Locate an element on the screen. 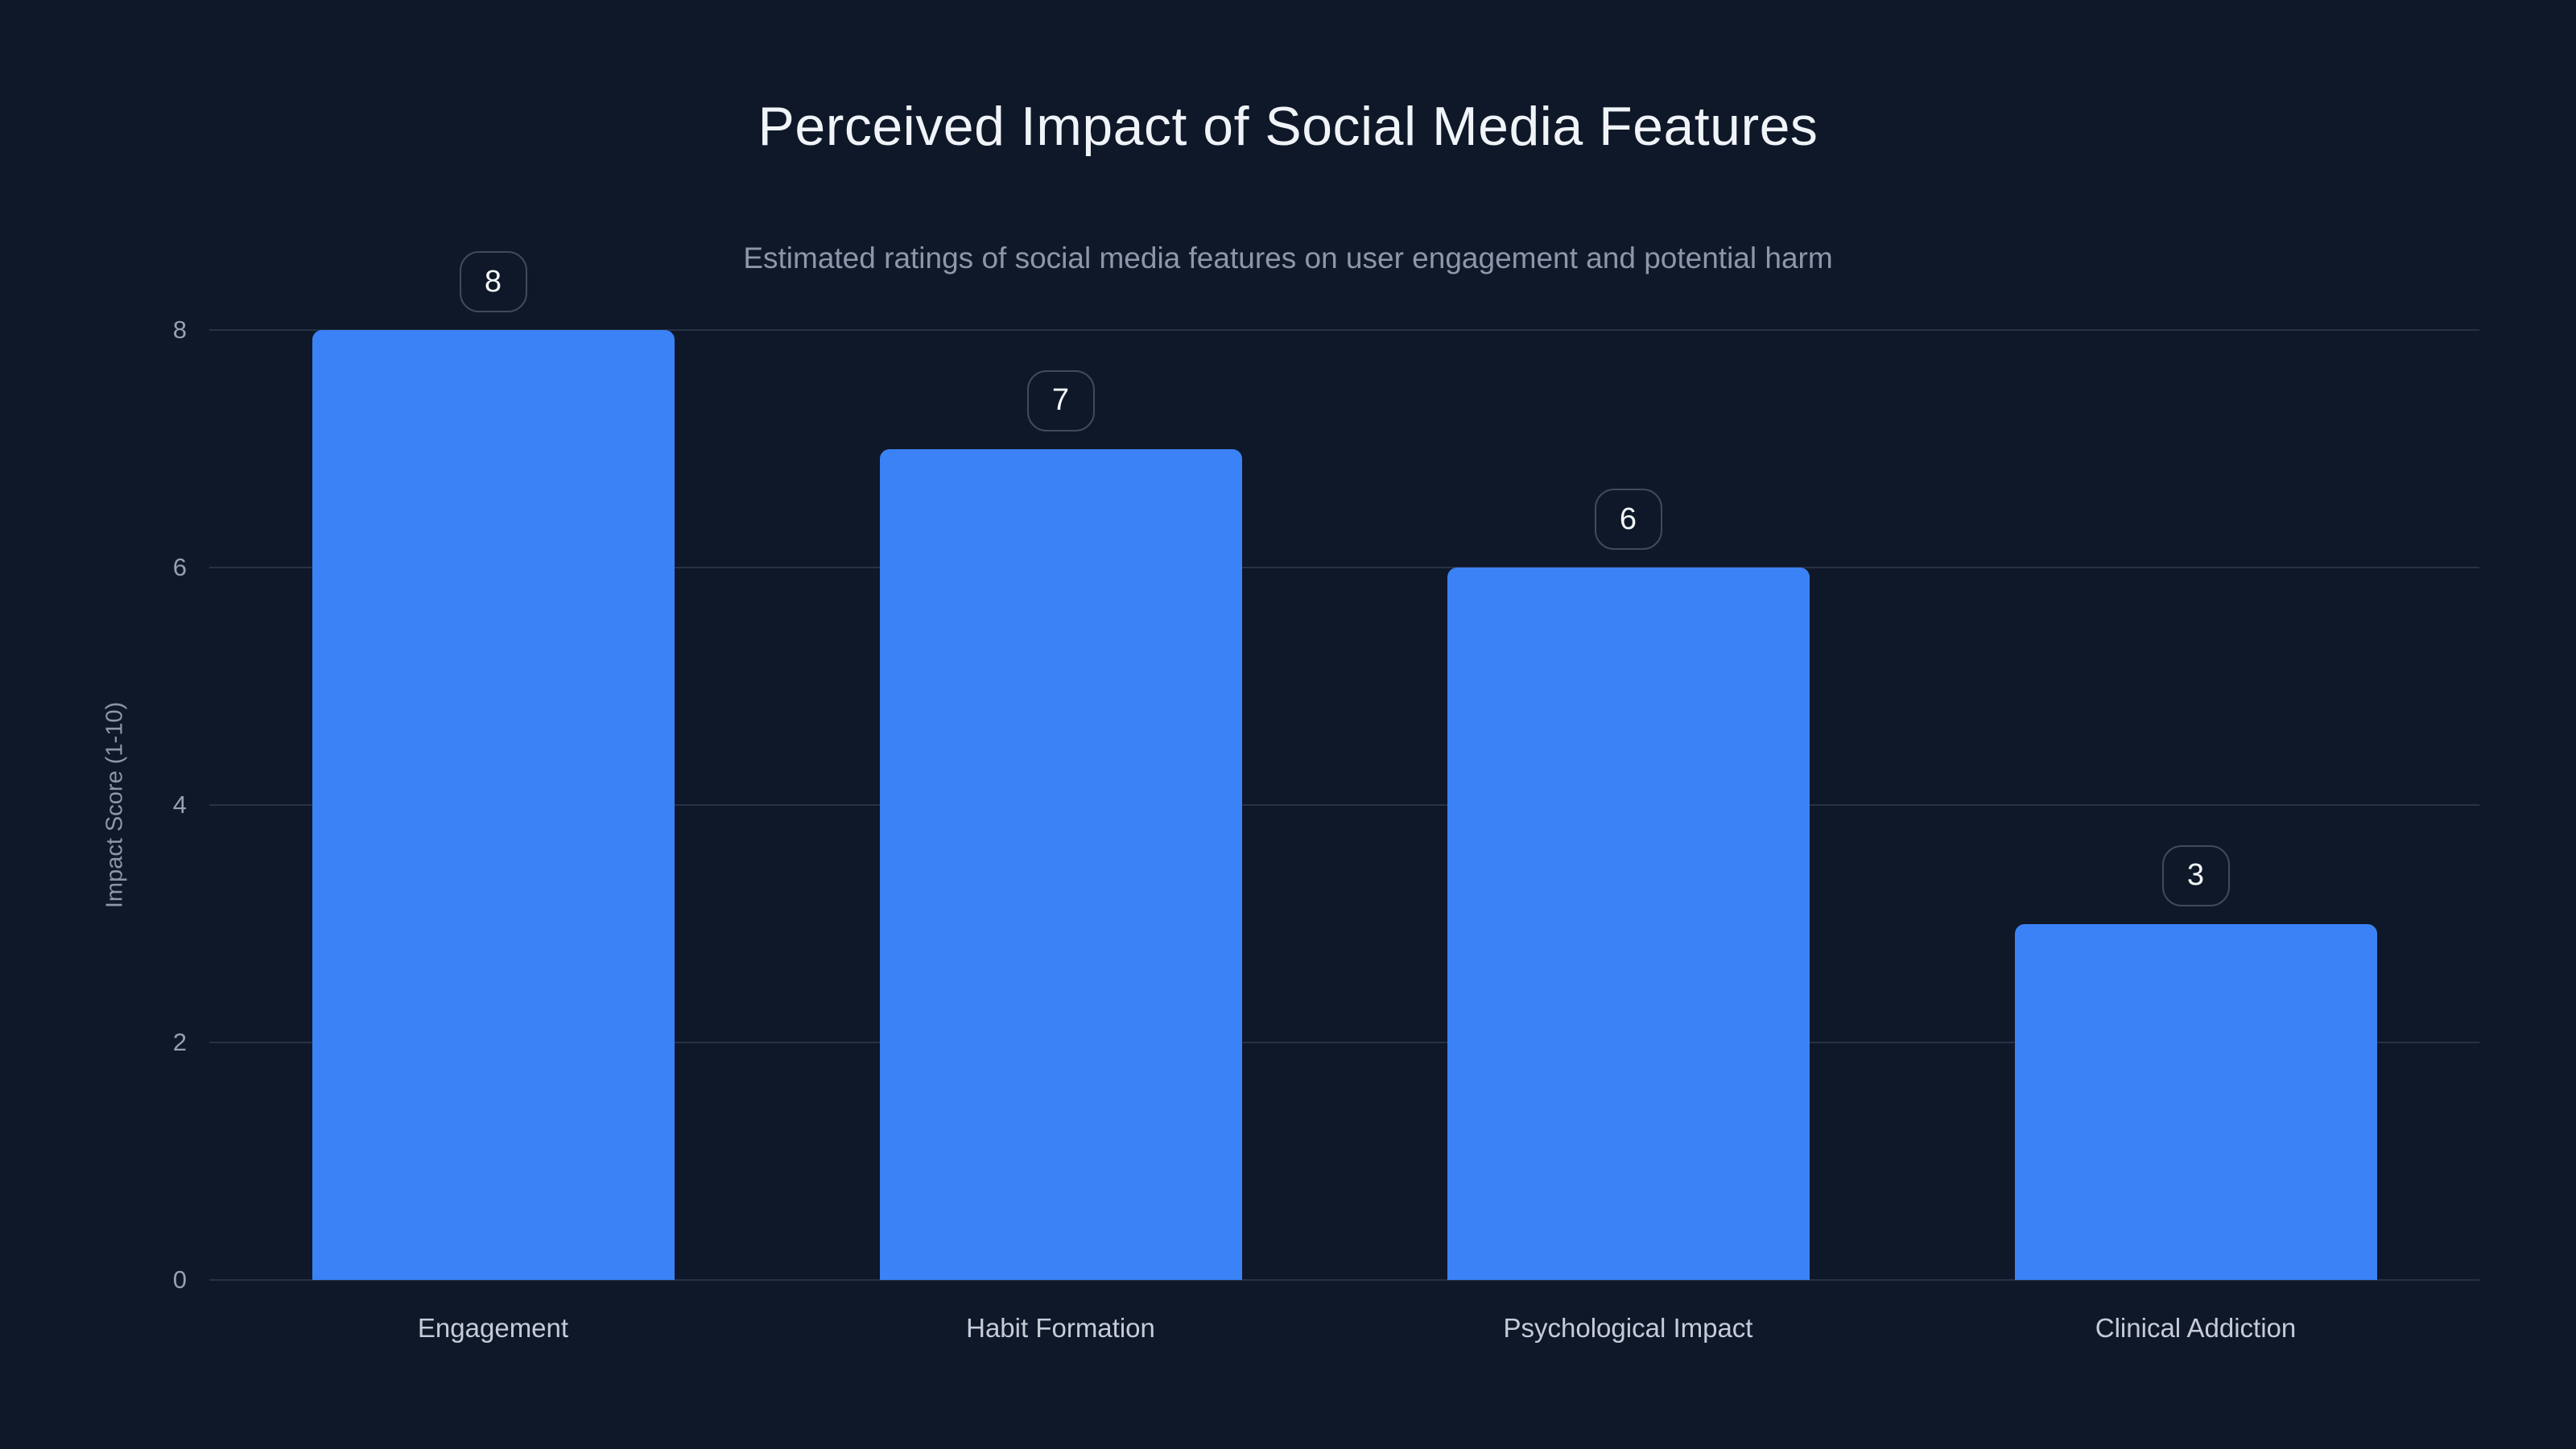  y-tick-label: 4 is located at coordinates (179, 805).